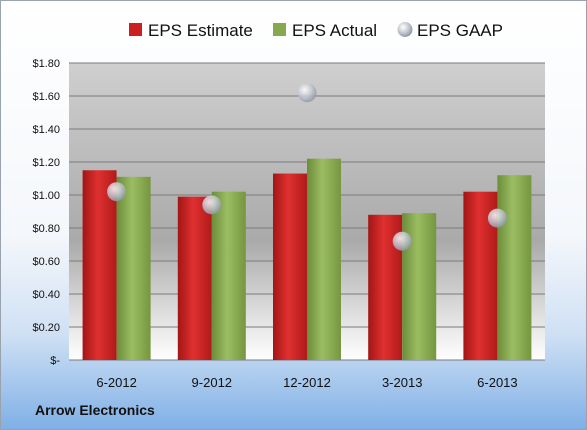  I want to click on company-label: Arrow Electronics, so click(95, 410).